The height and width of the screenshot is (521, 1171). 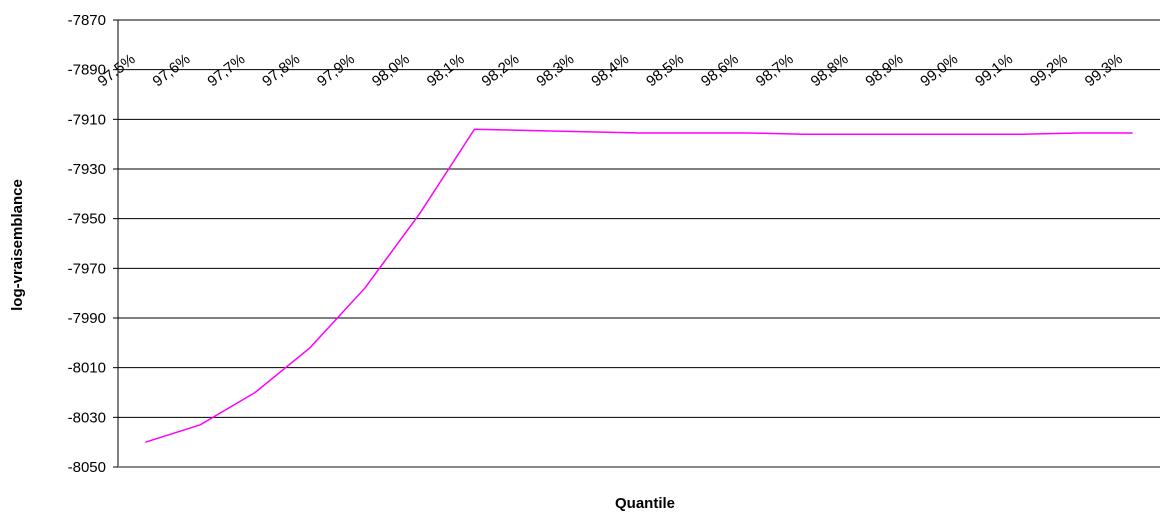 What do you see at coordinates (720, 71) in the screenshot?
I see `x-tick-label: 98,6%` at bounding box center [720, 71].